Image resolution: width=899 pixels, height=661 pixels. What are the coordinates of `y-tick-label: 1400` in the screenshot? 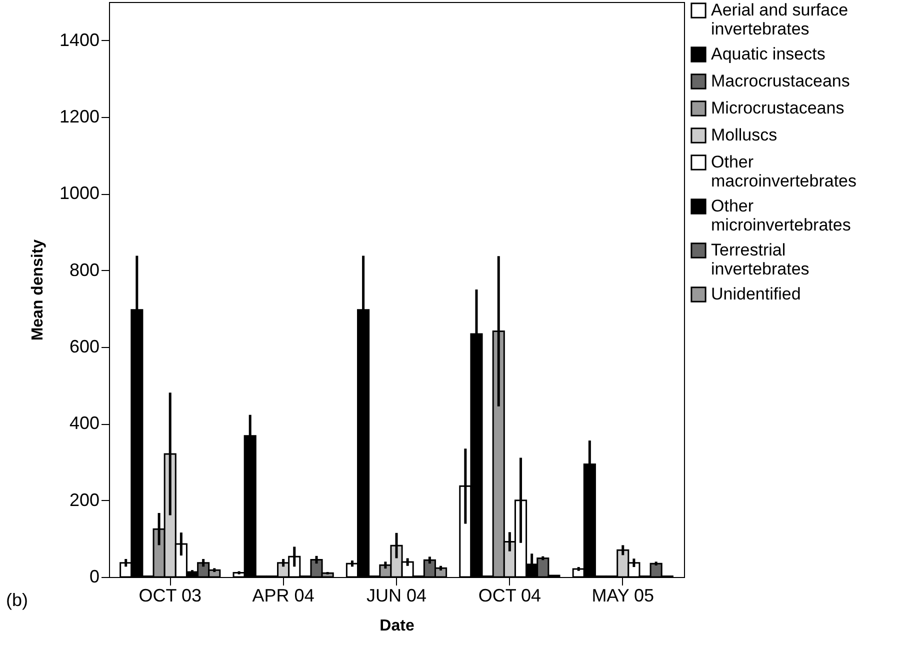 It's located at (79, 40).